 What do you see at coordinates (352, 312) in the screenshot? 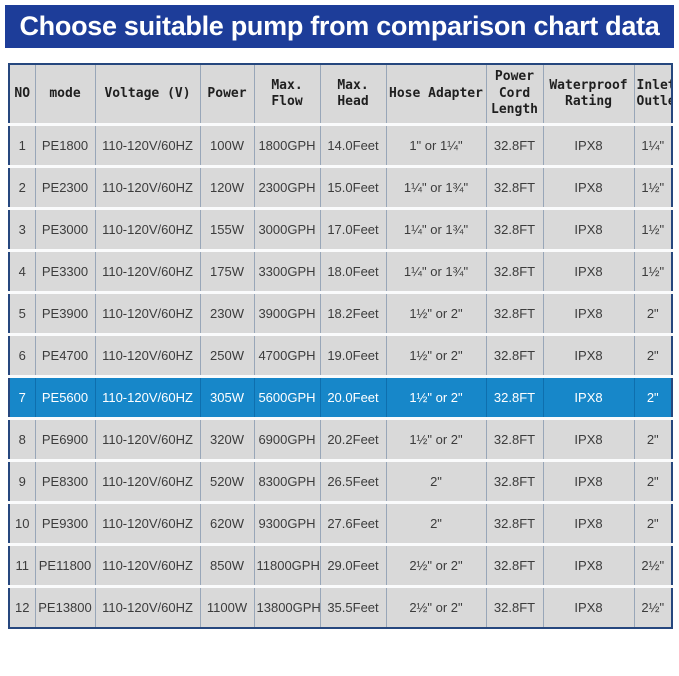
I see `cell-max_head: 18.2Feet` at bounding box center [352, 312].